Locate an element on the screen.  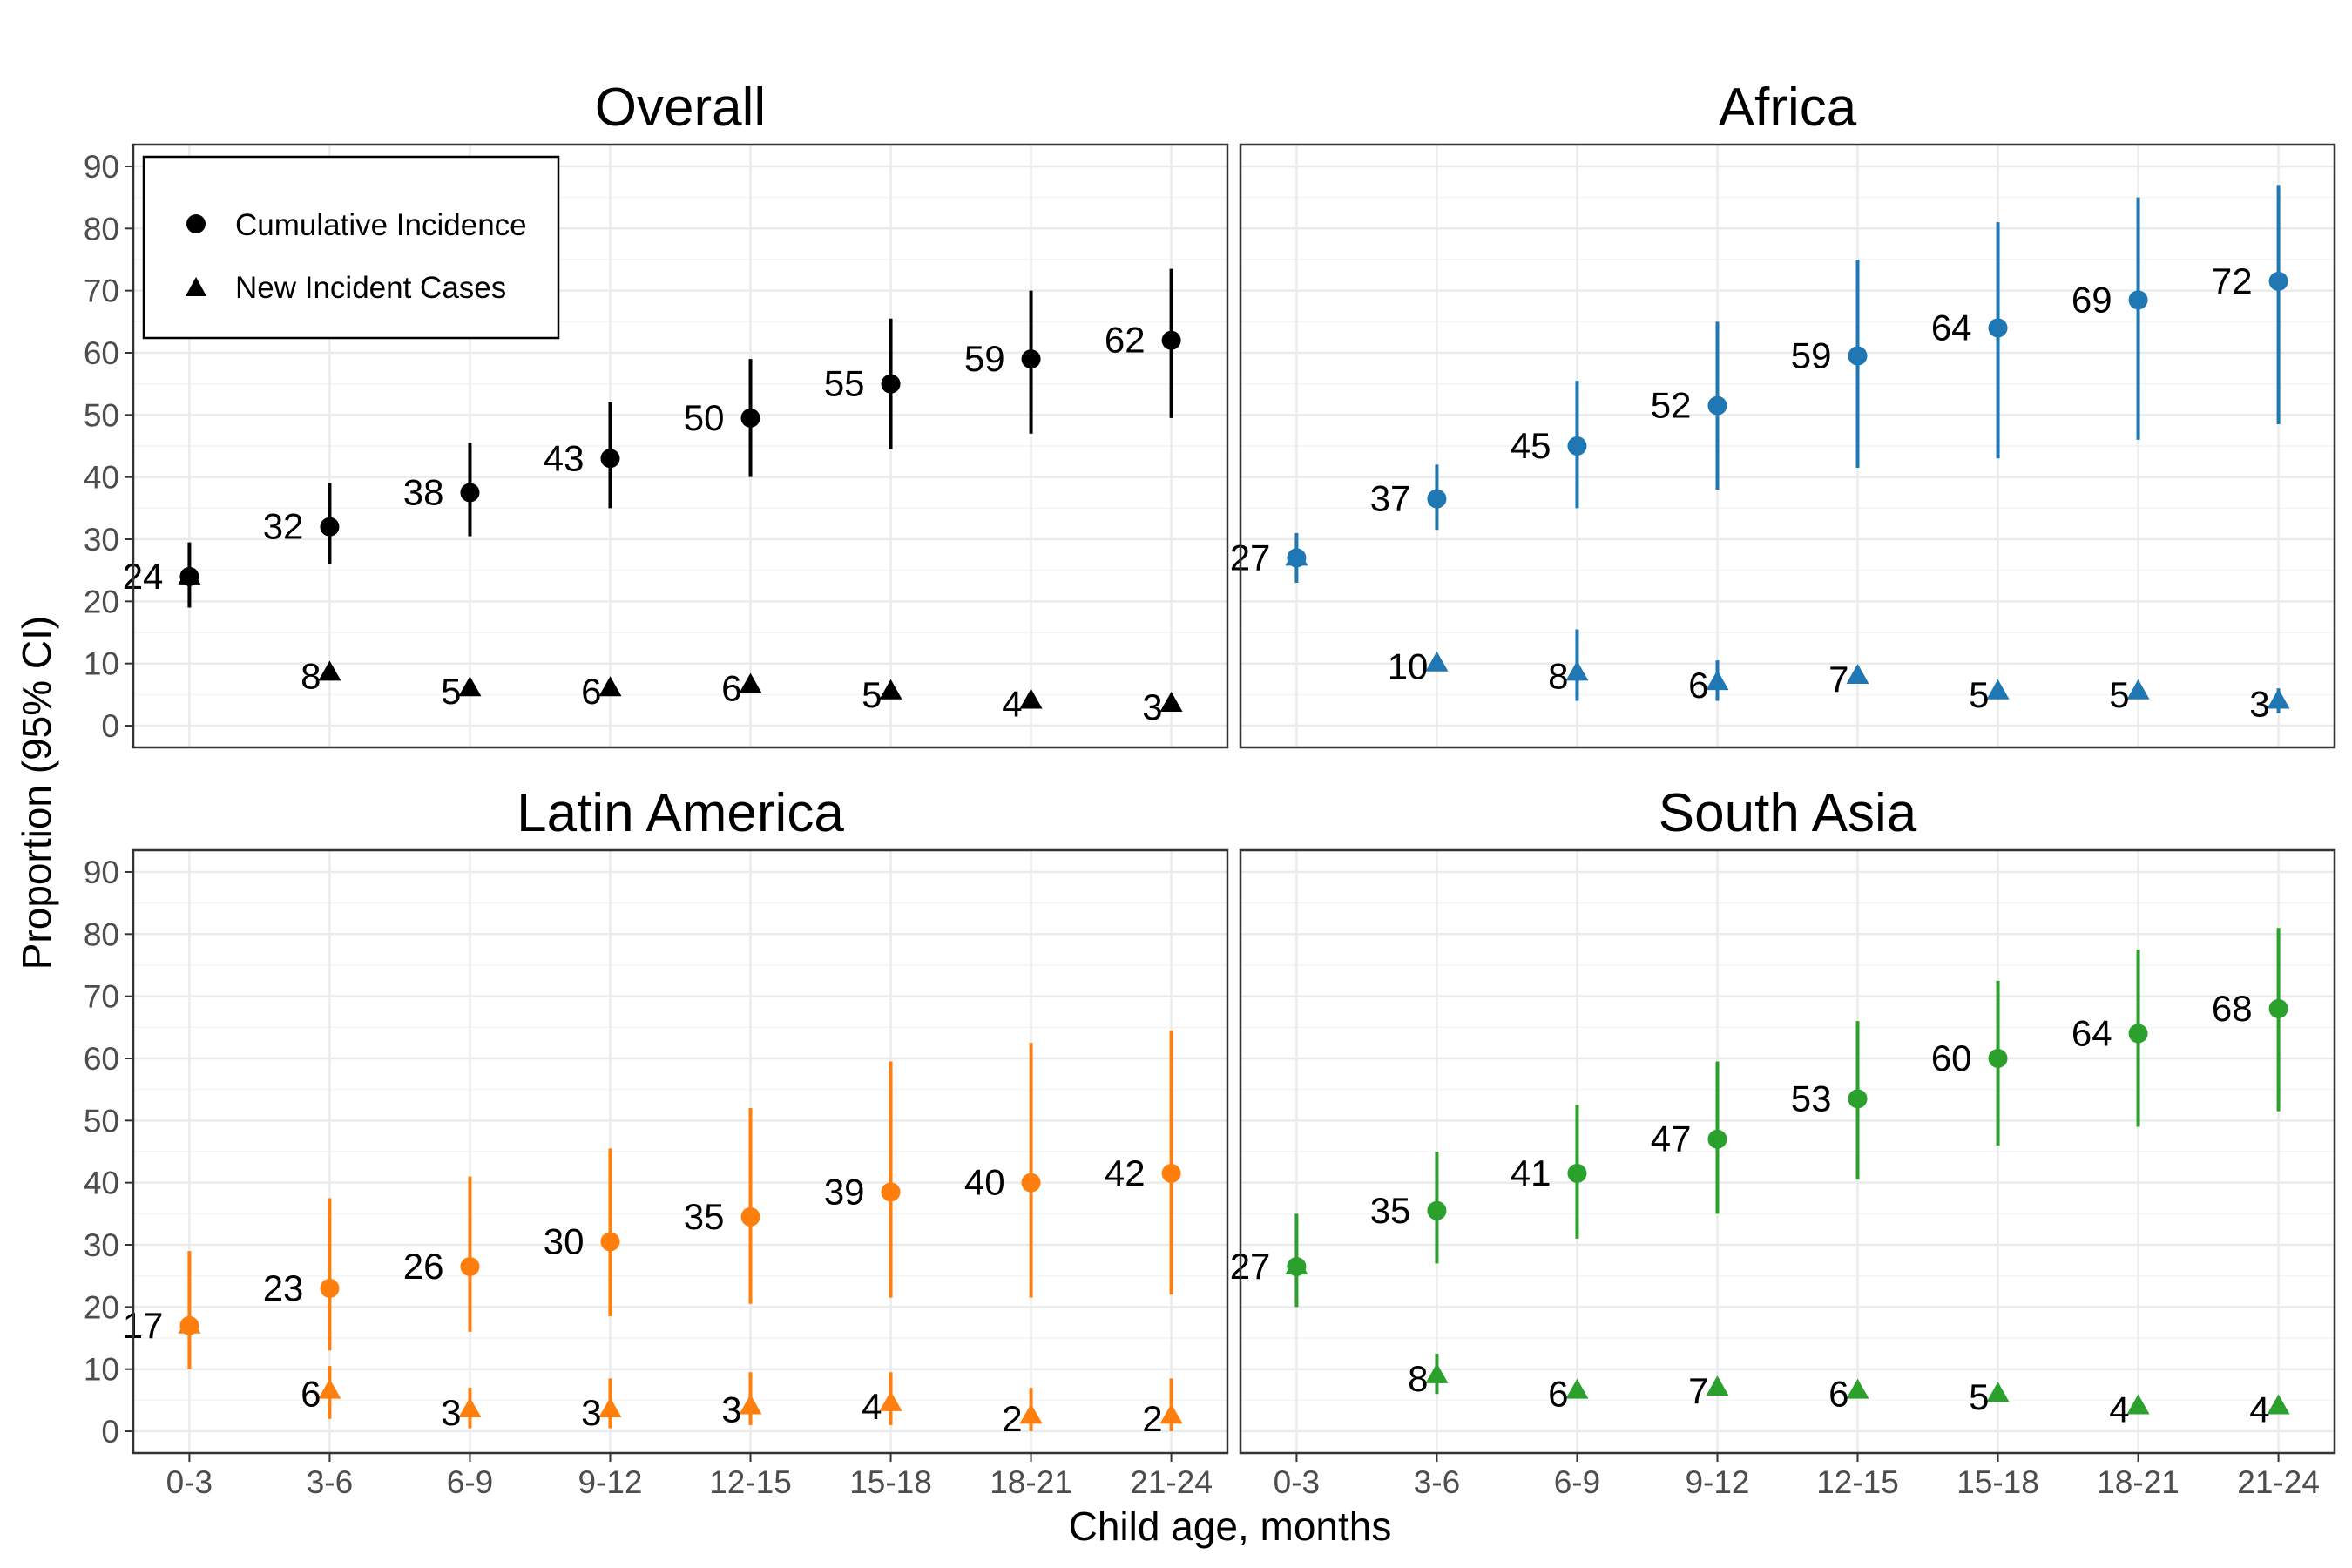
panel-title-latin-america: Latin America is located at coordinates (680, 813).